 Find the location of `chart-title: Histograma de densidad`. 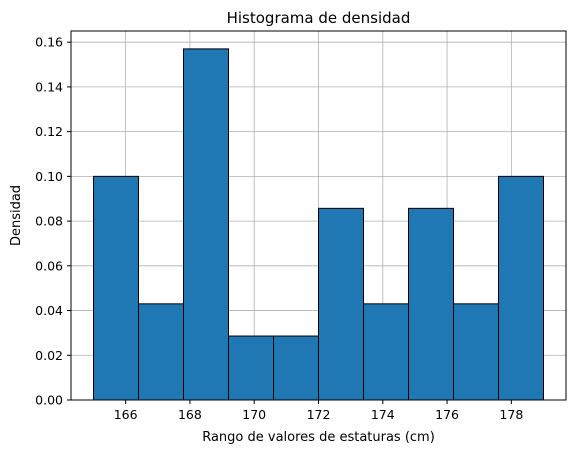

chart-title: Histograma de densidad is located at coordinates (319, 18).